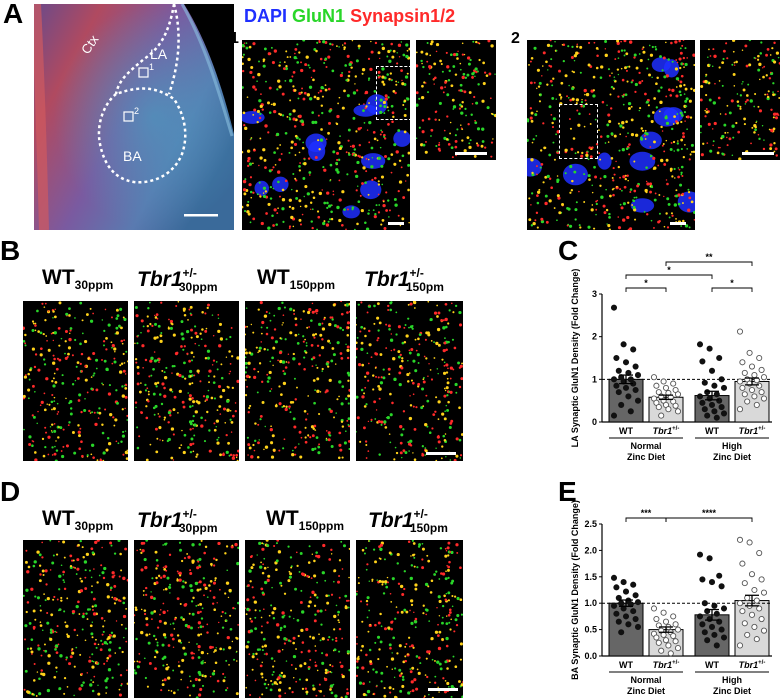 This screenshot has height=700, width=784. Describe the element at coordinates (10, 250) in the screenshot. I see `panel-letter-b: B` at that location.